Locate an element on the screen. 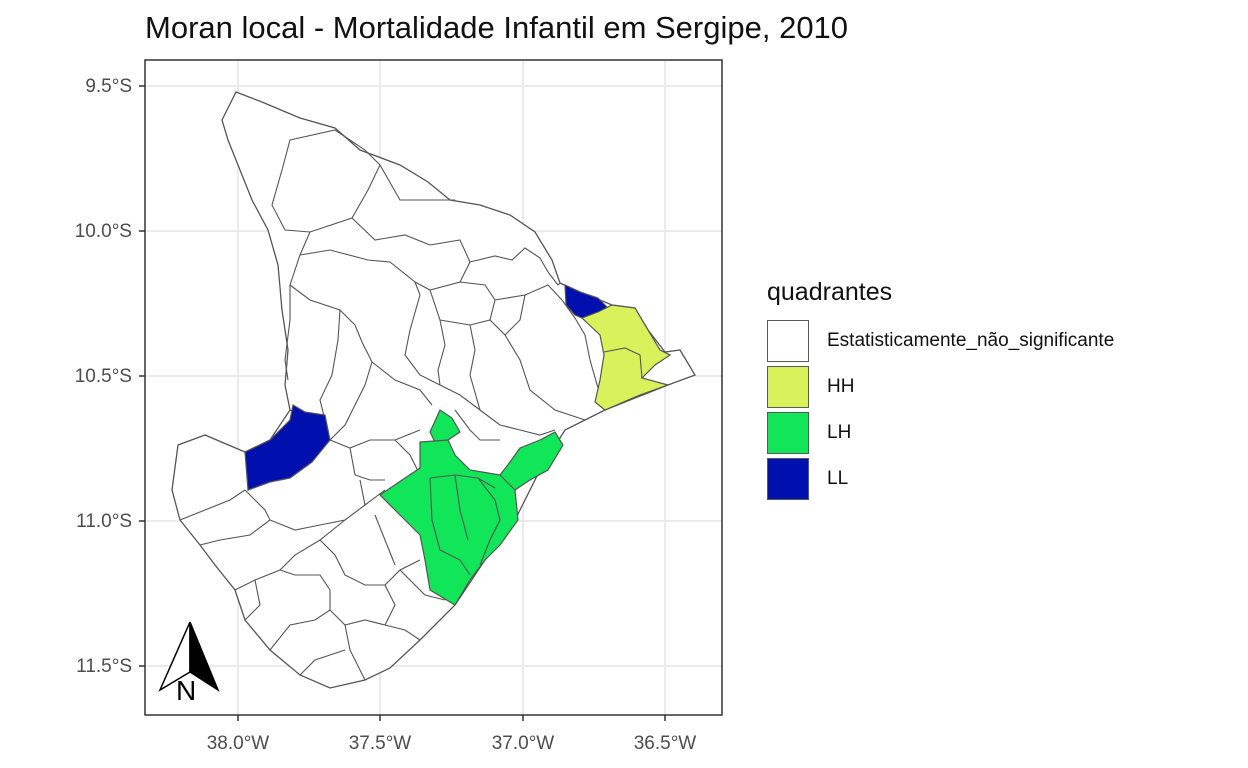 The height and width of the screenshot is (768, 1248). legend-item: LL is located at coordinates (807, 478).